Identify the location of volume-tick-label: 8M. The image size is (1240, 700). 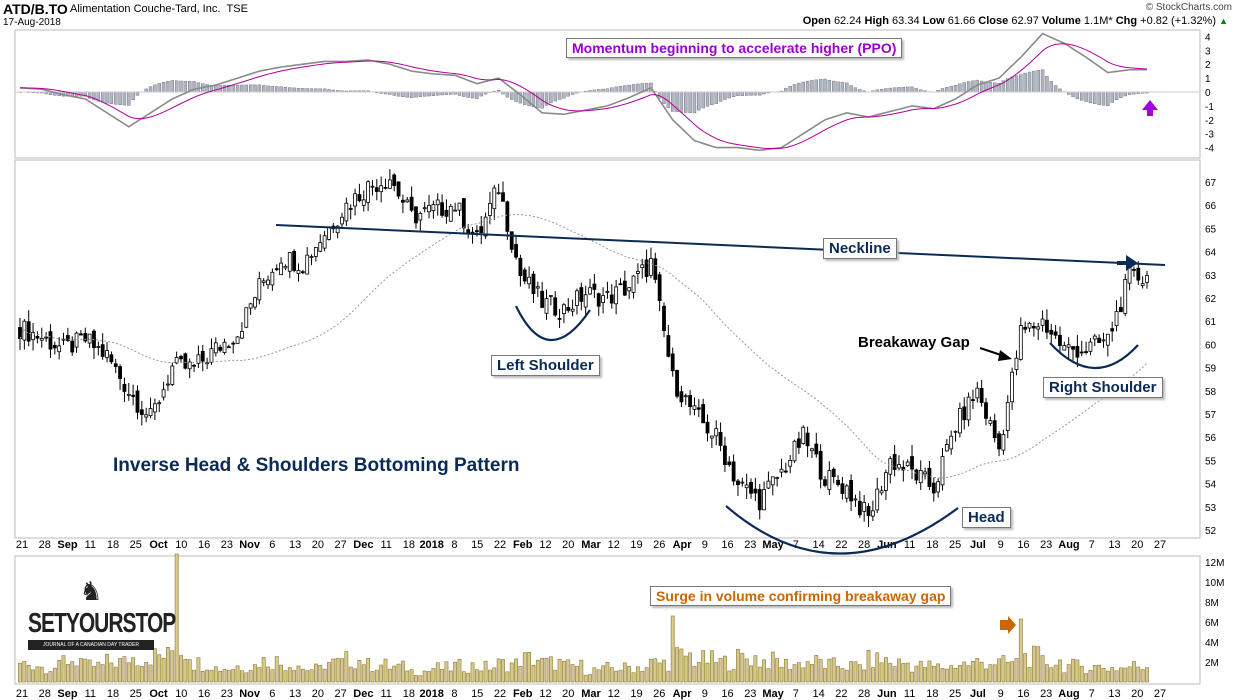
(1212, 603).